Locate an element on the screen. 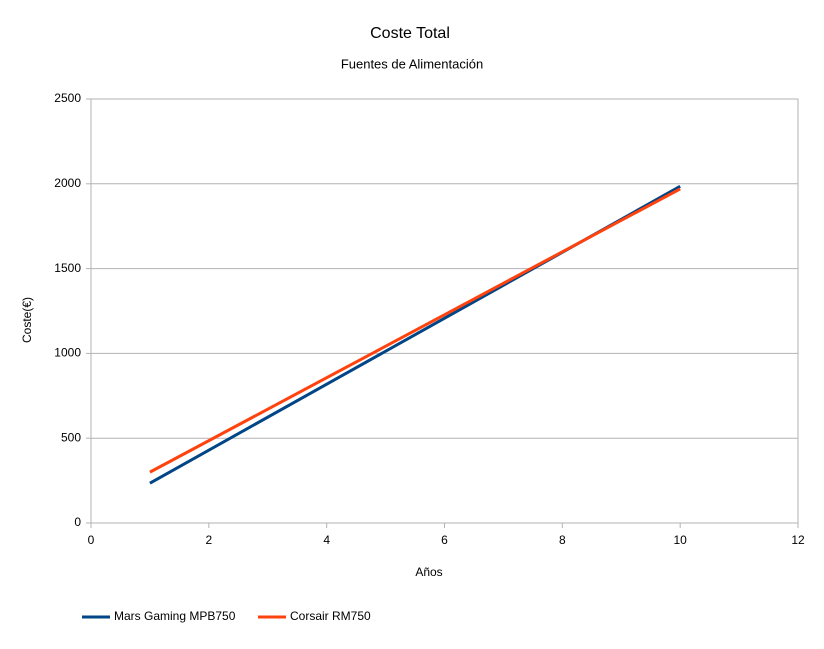  y-tick-label: 1000 is located at coordinates (67, 353).